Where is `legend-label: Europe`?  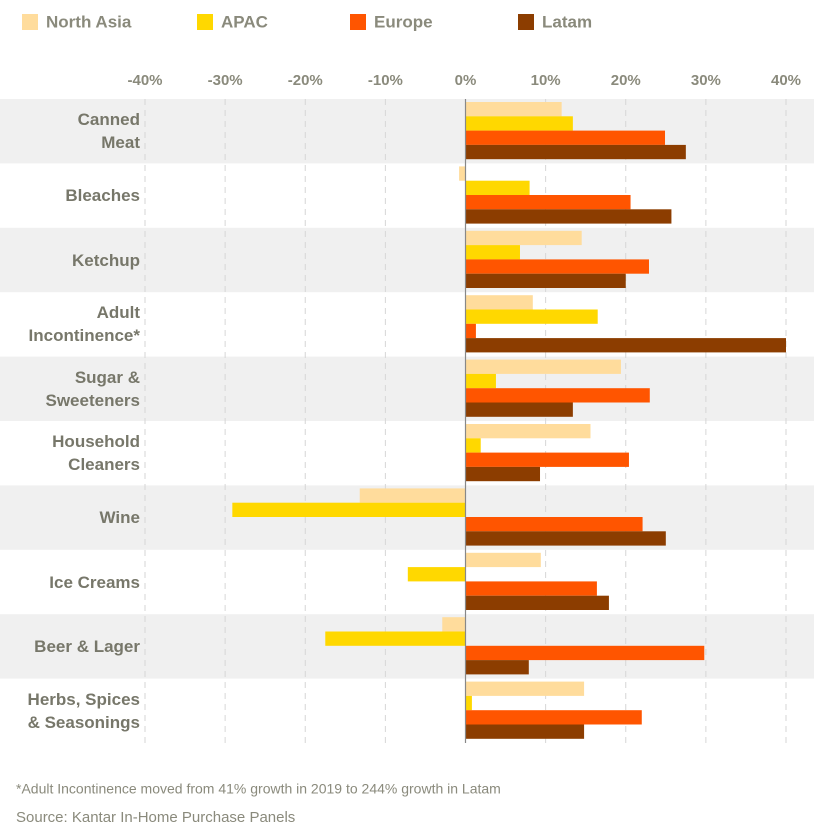
legend-label: Europe is located at coordinates (403, 21).